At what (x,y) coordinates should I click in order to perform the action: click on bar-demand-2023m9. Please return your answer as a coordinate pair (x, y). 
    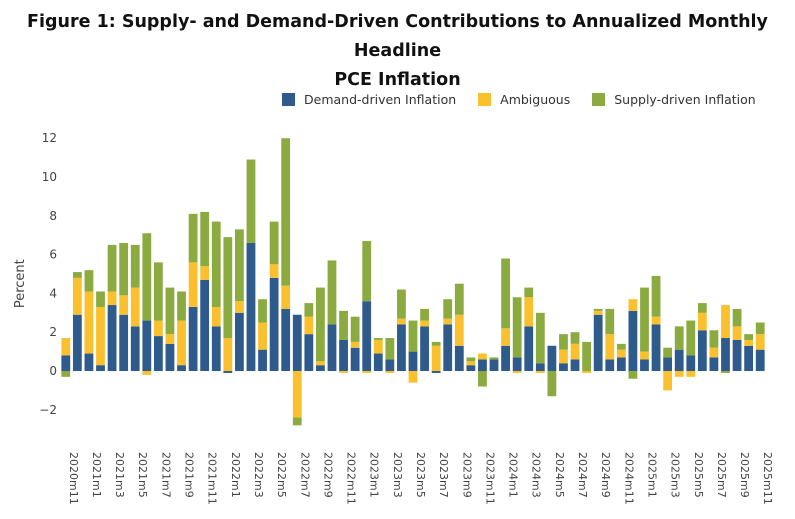
    Looking at the image, I should click on (459, 358).